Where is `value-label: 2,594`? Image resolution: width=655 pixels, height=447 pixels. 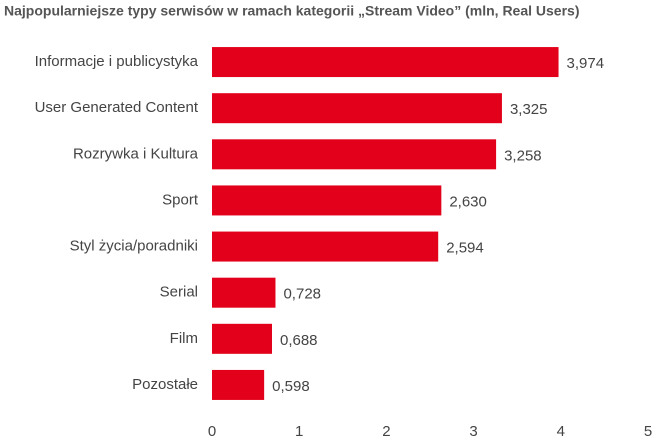
value-label: 2,594 is located at coordinates (465, 248).